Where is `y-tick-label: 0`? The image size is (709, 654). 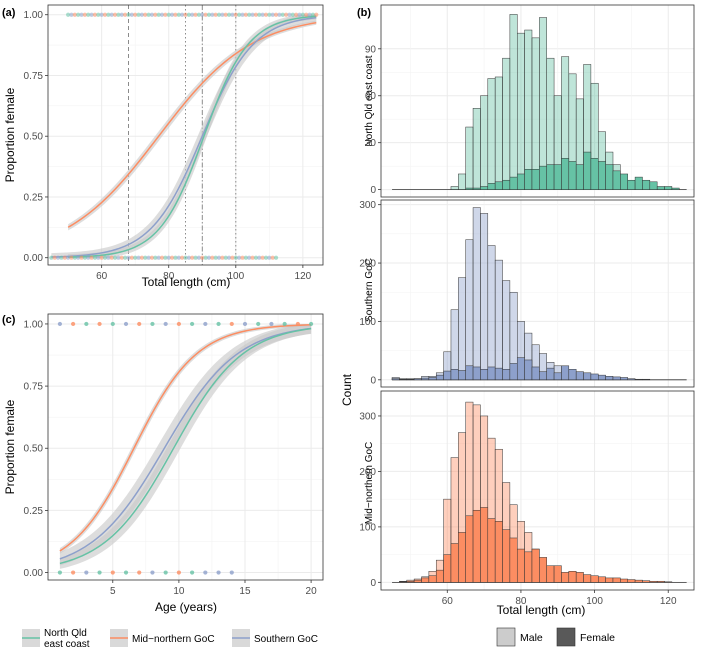
y-tick-label: 0 is located at coordinates (373, 583).